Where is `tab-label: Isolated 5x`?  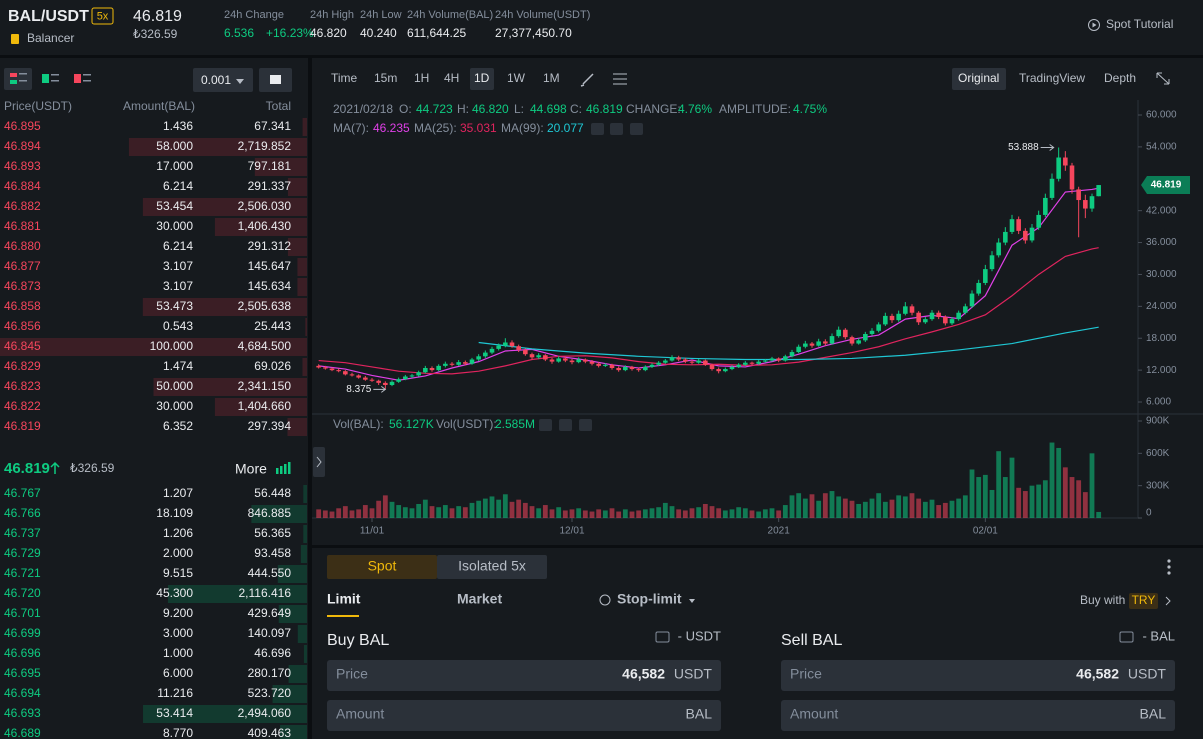
tab-label: Isolated 5x is located at coordinates (492, 566).